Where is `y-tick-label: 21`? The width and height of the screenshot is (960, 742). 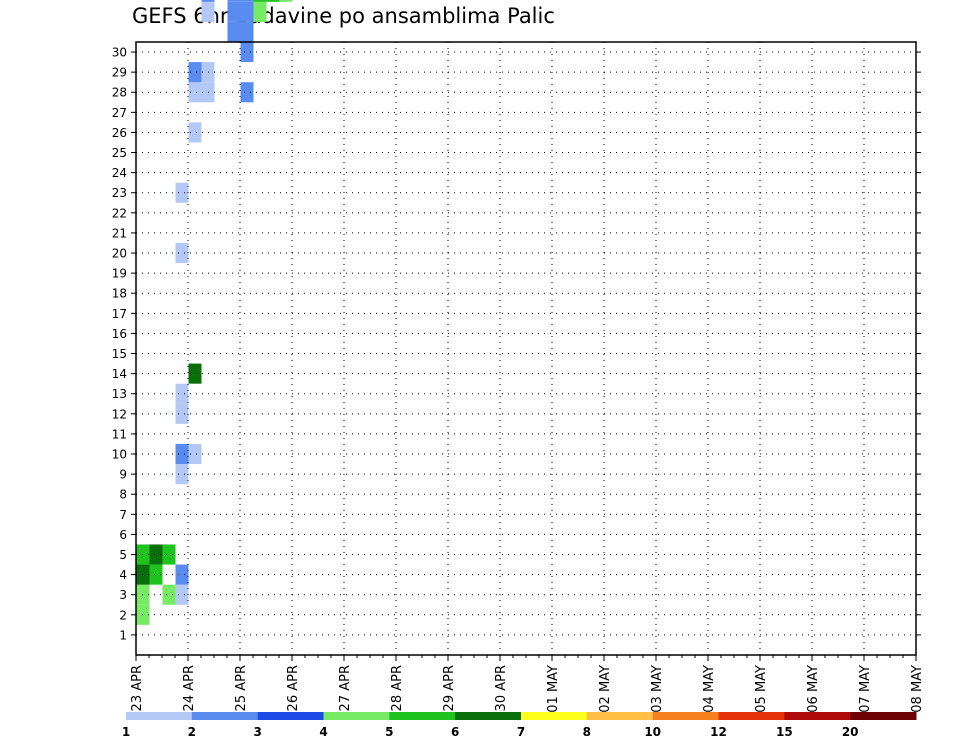
y-tick-label: 21 is located at coordinates (119, 233).